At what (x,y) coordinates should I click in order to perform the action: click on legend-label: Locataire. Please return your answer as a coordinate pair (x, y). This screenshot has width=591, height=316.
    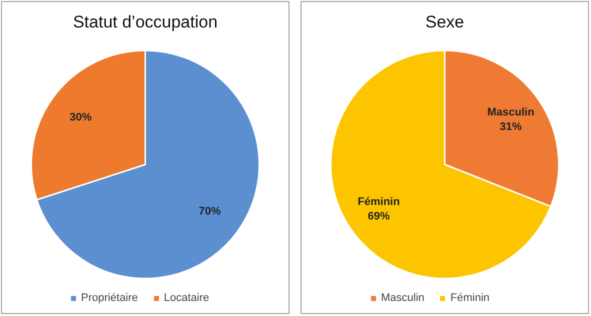
    Looking at the image, I should click on (187, 298).